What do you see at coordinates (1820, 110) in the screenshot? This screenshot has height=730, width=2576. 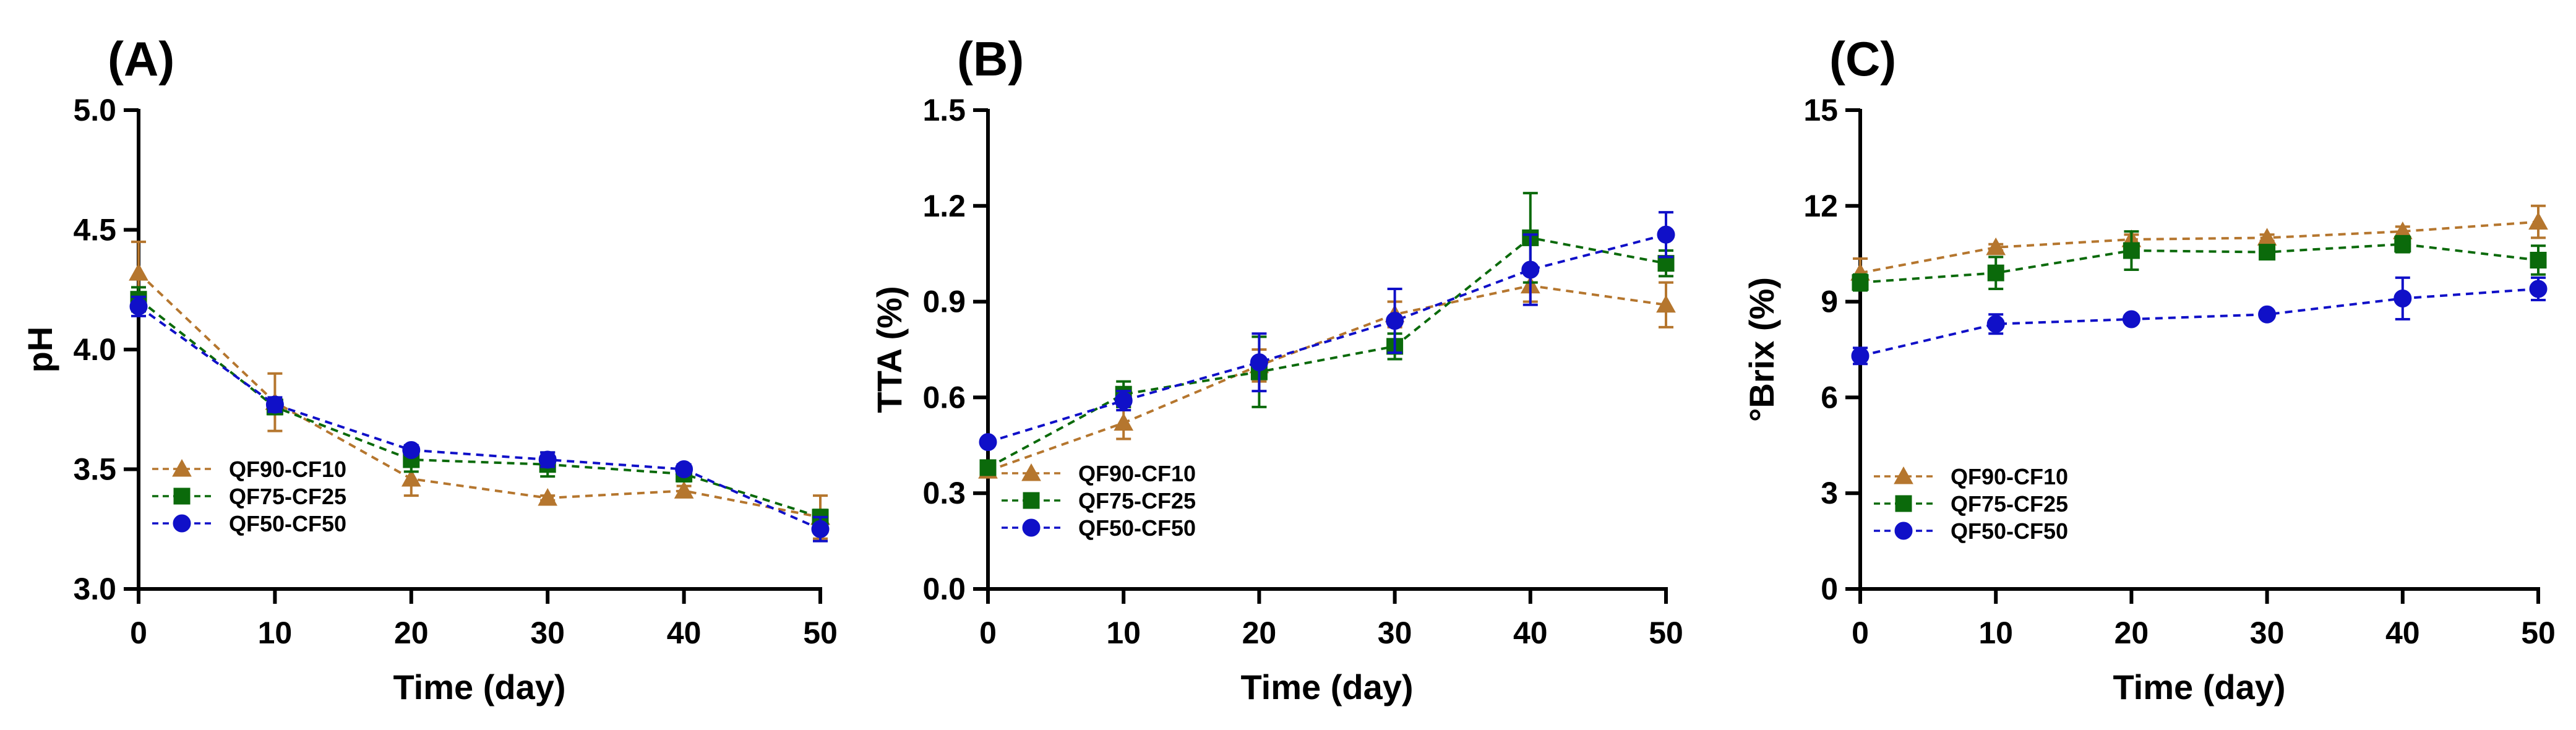 I see `y-tick-label-c: 15` at bounding box center [1820, 110].